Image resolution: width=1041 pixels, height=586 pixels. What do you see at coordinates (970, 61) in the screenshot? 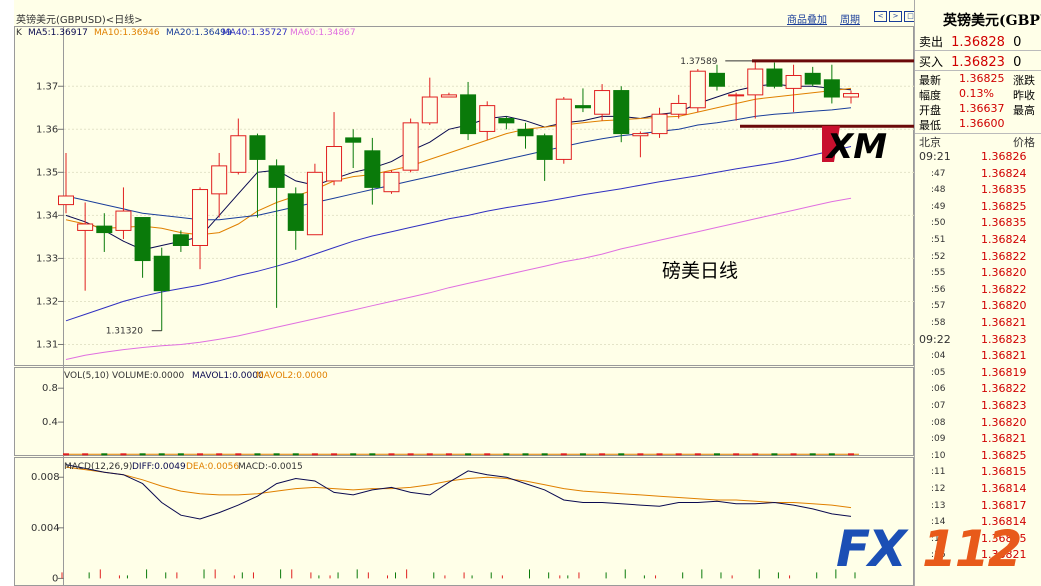
I see `buy-row: 买入 1.36823 0` at bounding box center [970, 61].